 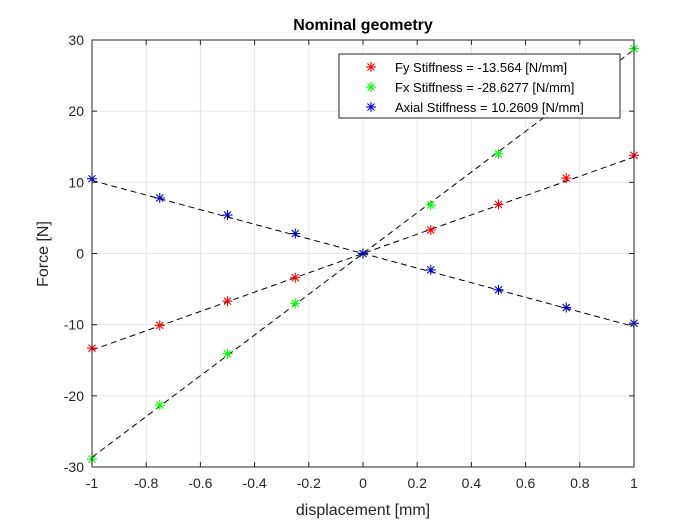 What do you see at coordinates (363, 510) in the screenshot?
I see `x-axis-label: displacement [mm]` at bounding box center [363, 510].